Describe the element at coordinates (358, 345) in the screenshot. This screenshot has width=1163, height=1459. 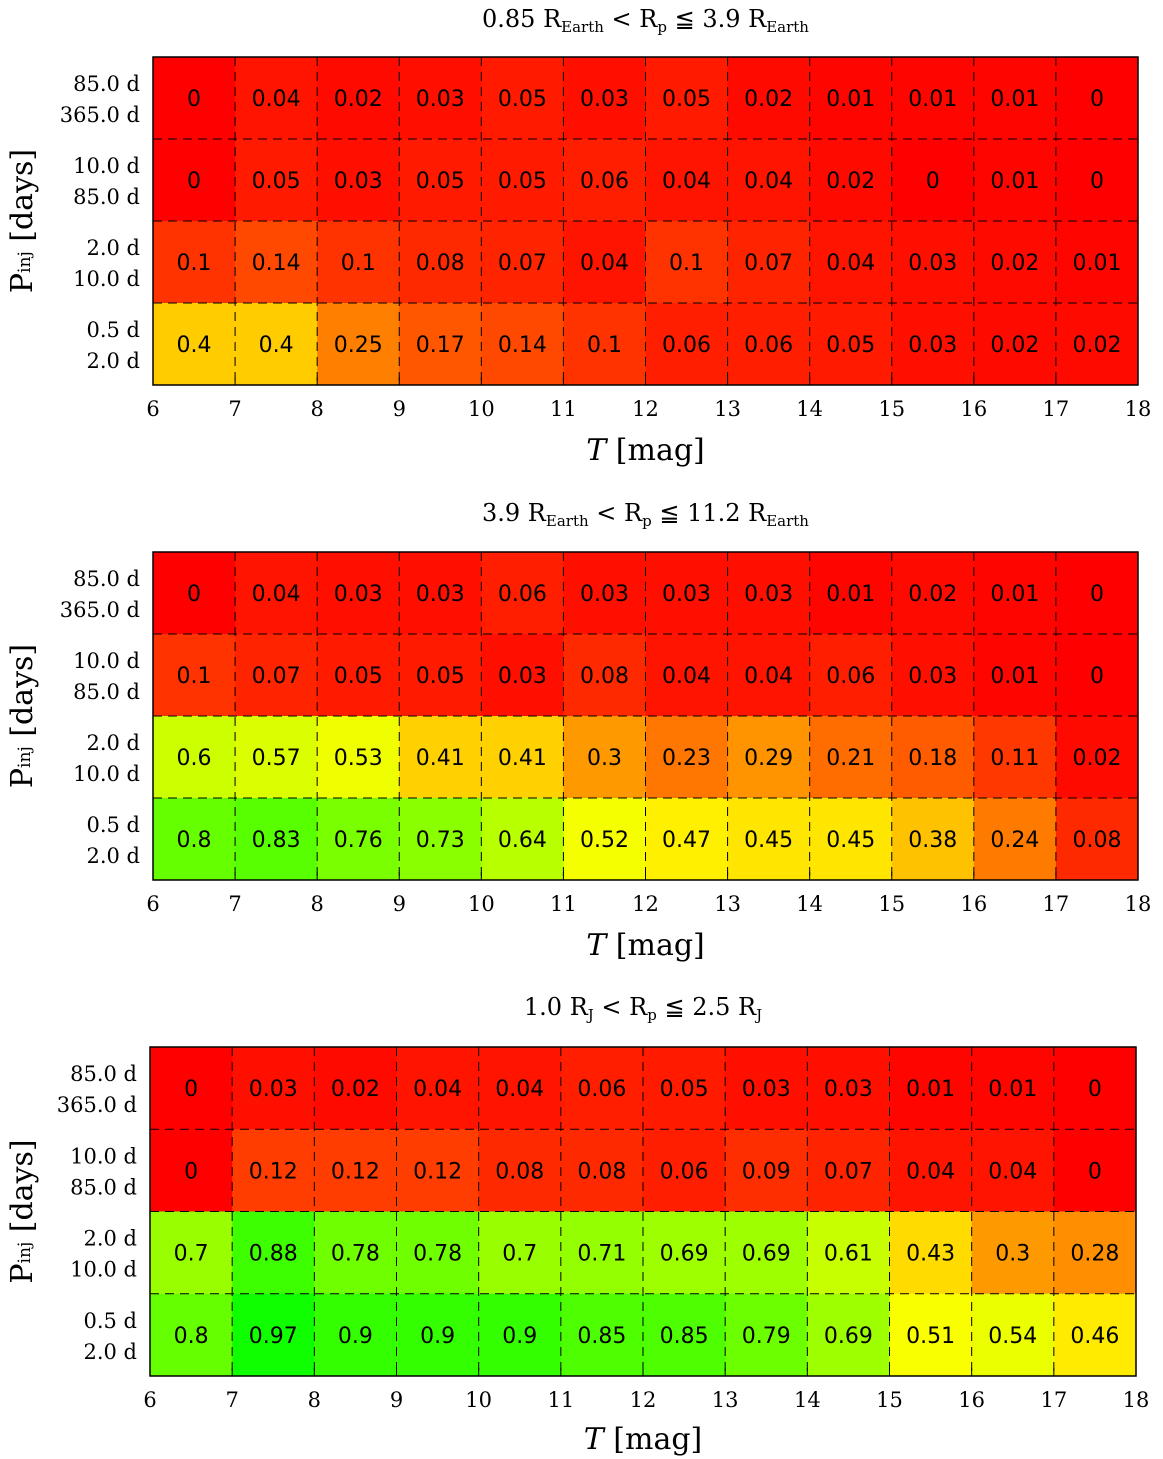
I see `cell-value-label: 0.25` at that location.